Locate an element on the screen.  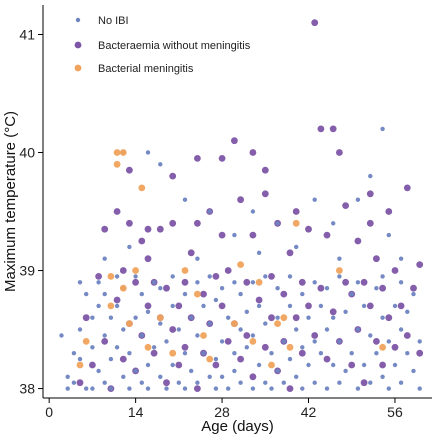
y-tick-label: 39 is located at coordinates (27, 271).